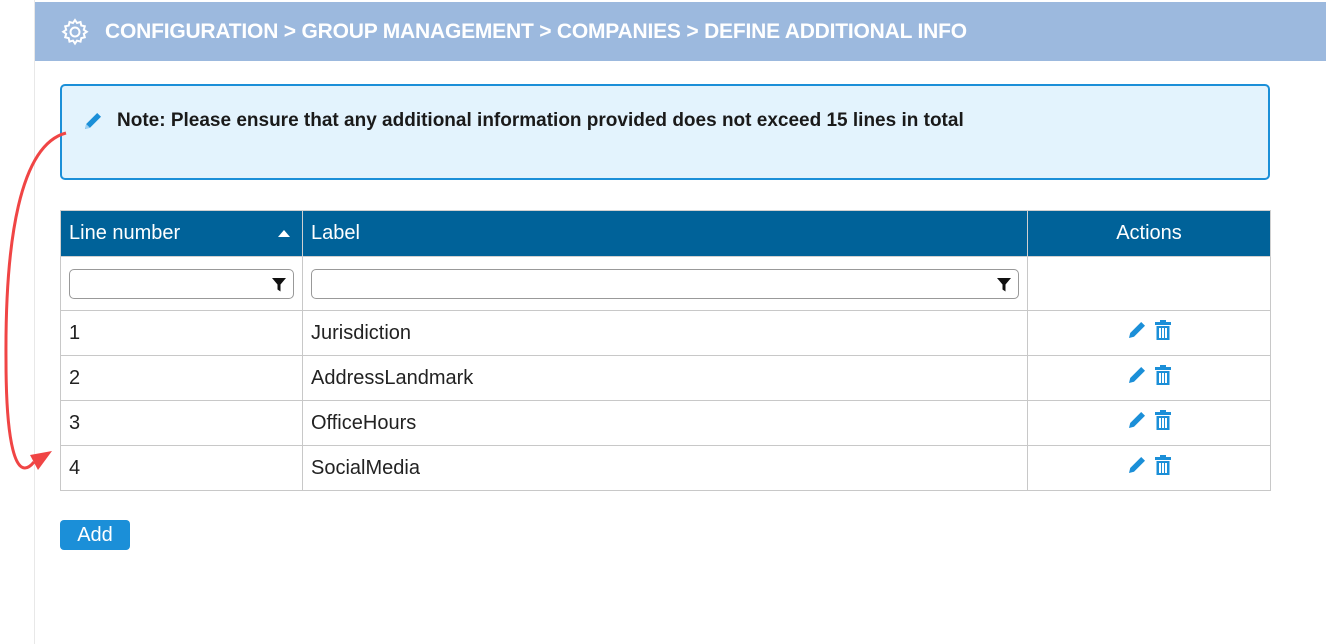 The width and height of the screenshot is (1326, 644). What do you see at coordinates (181, 468) in the screenshot?
I see `line-number-cell: 4` at bounding box center [181, 468].